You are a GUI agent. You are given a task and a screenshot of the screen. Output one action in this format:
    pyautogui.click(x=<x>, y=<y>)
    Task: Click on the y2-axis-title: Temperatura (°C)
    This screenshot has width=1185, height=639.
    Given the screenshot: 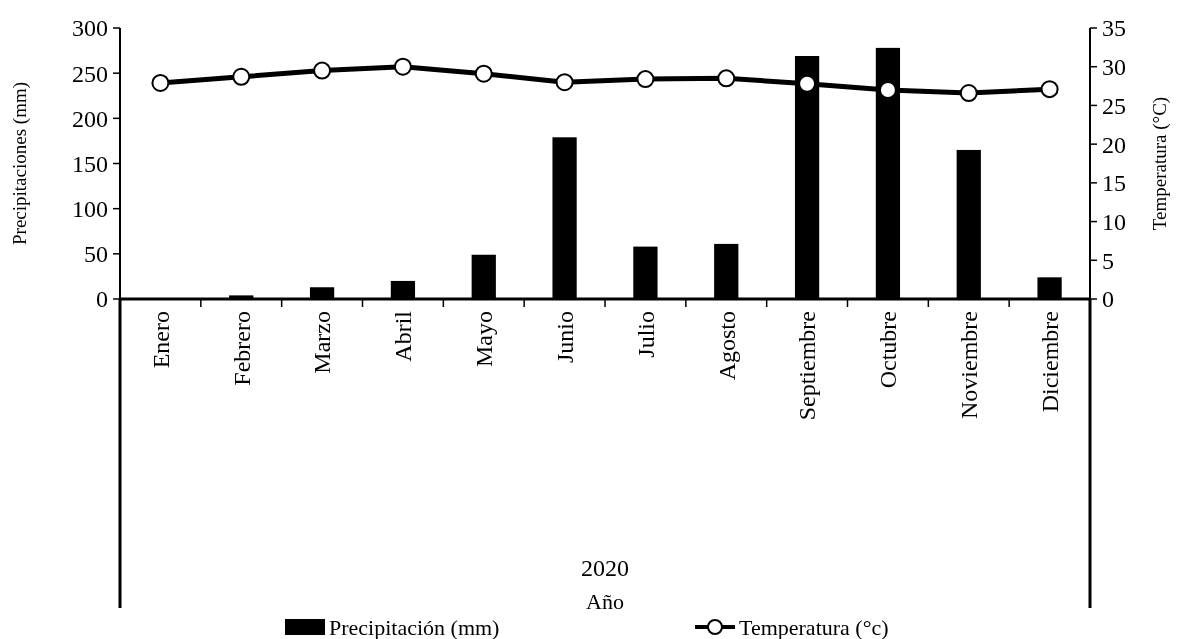 What is the action you would take?
    pyautogui.click(x=1160, y=163)
    